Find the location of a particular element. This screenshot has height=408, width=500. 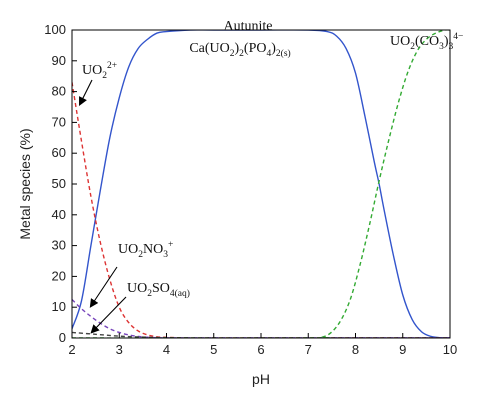

x-tick-label: 6 is located at coordinates (260, 349).